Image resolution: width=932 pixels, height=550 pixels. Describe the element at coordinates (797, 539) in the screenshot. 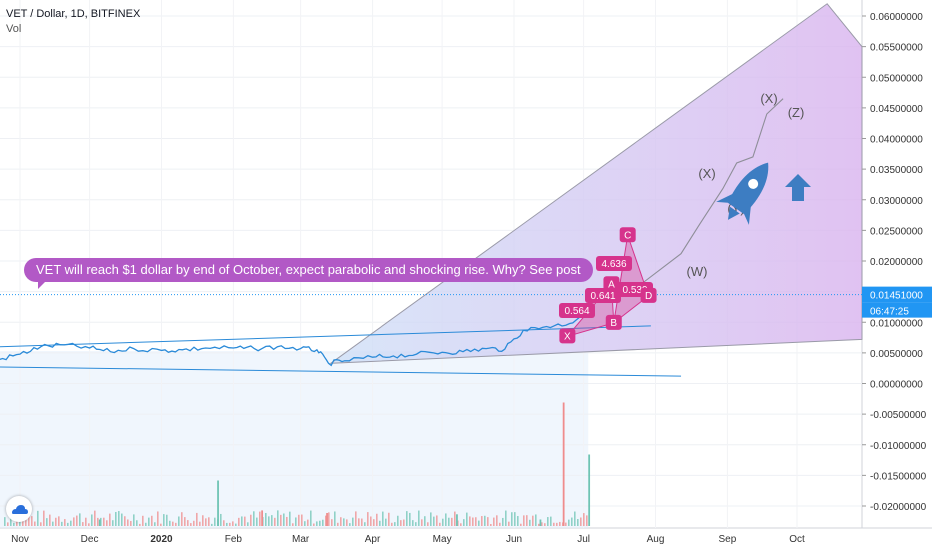

I see `x-tick-label: Oct` at that location.